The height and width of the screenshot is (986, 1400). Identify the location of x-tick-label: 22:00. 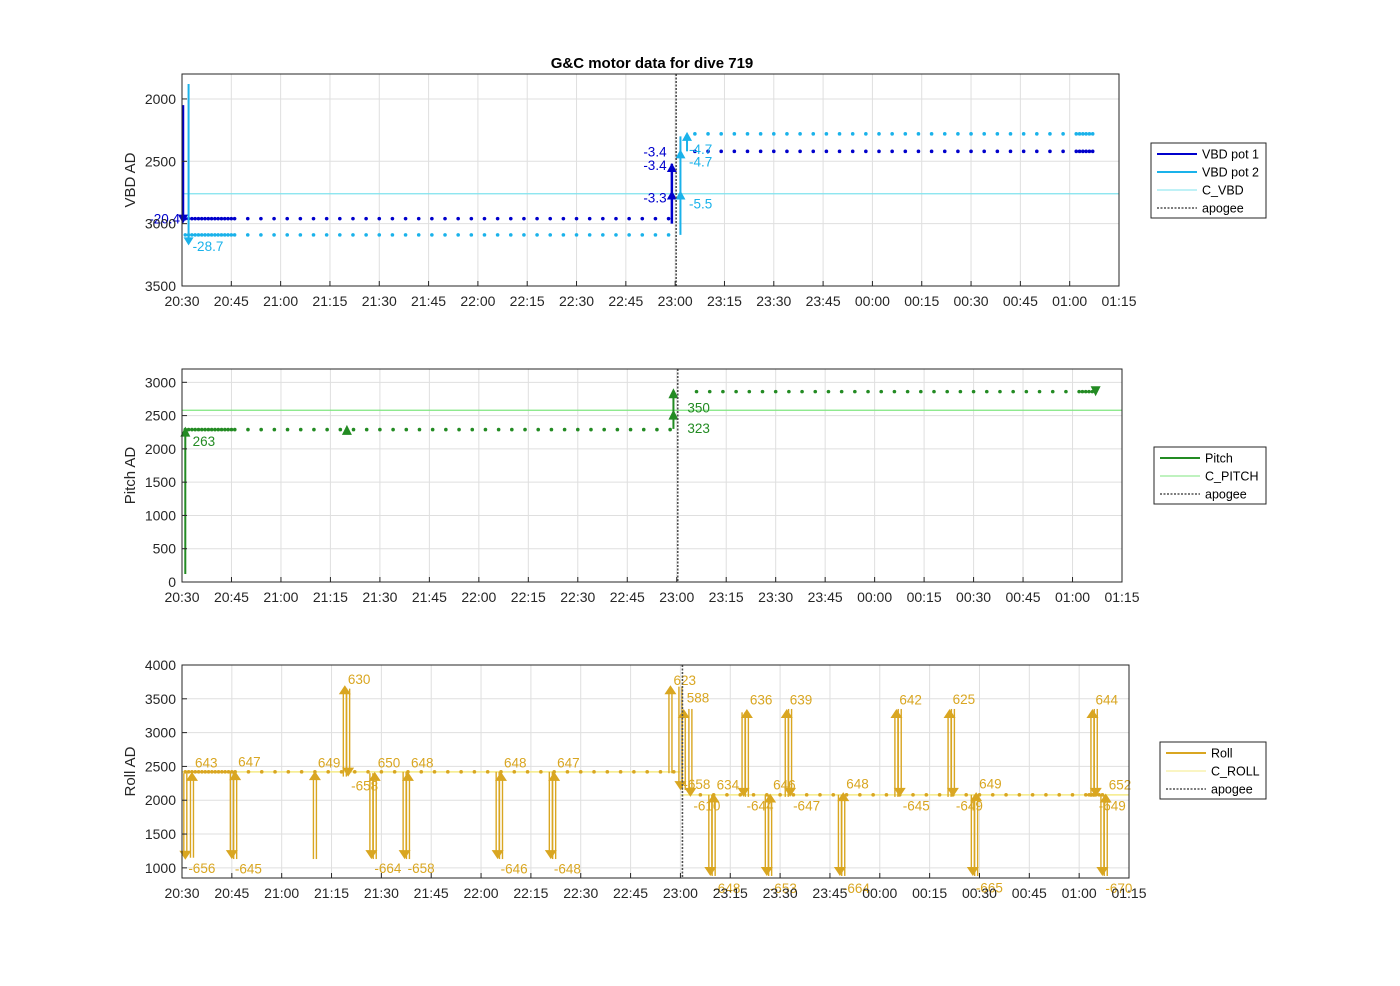
(481, 893).